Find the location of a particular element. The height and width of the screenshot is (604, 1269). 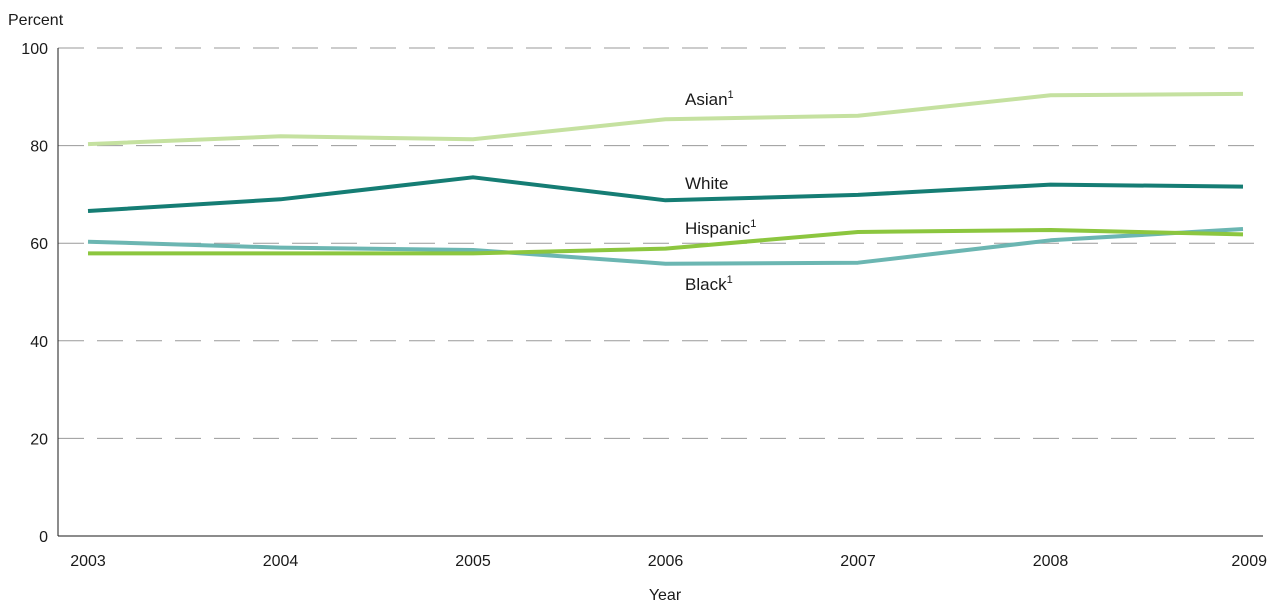

series-line-white is located at coordinates (665, 194).